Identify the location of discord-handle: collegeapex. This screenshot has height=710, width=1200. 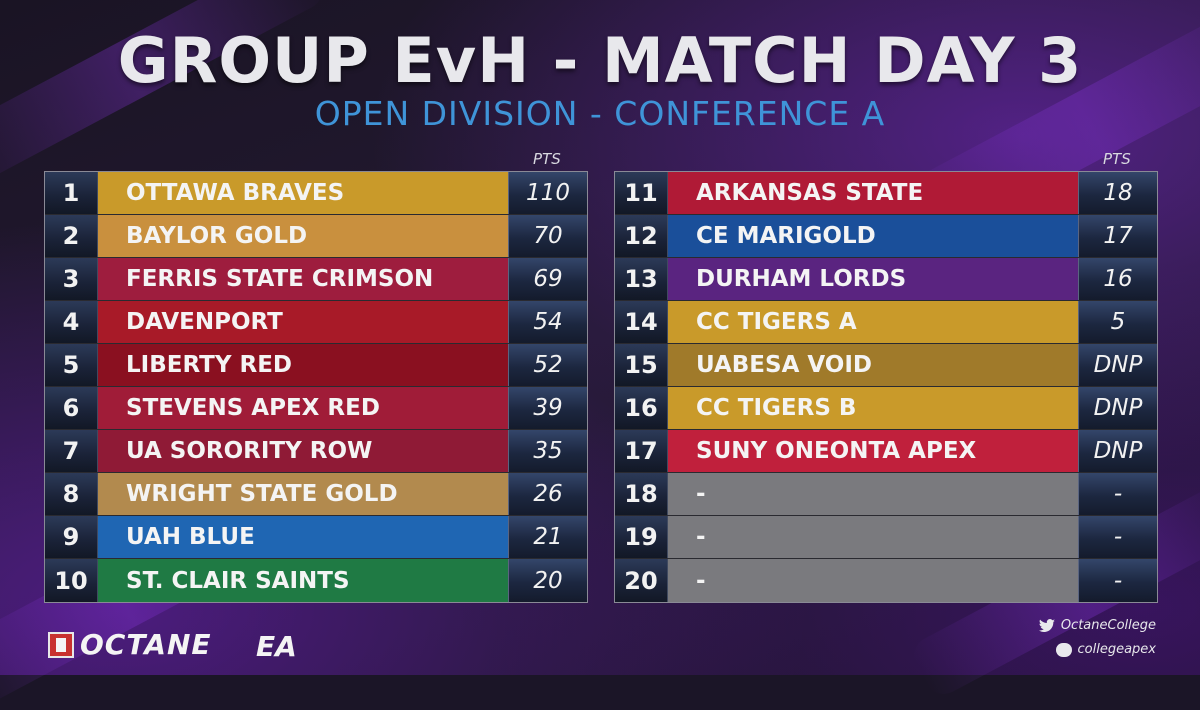
(1116, 649).